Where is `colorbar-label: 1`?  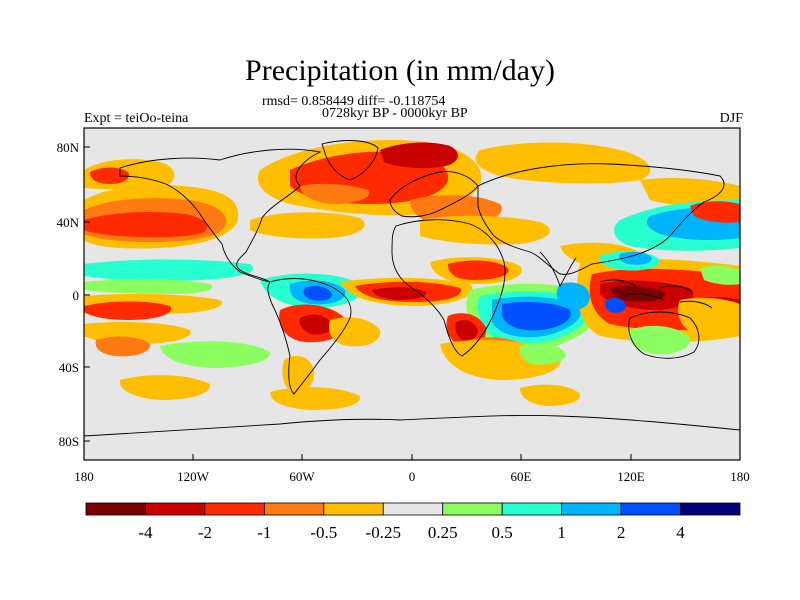 colorbar-label: 1 is located at coordinates (561, 532).